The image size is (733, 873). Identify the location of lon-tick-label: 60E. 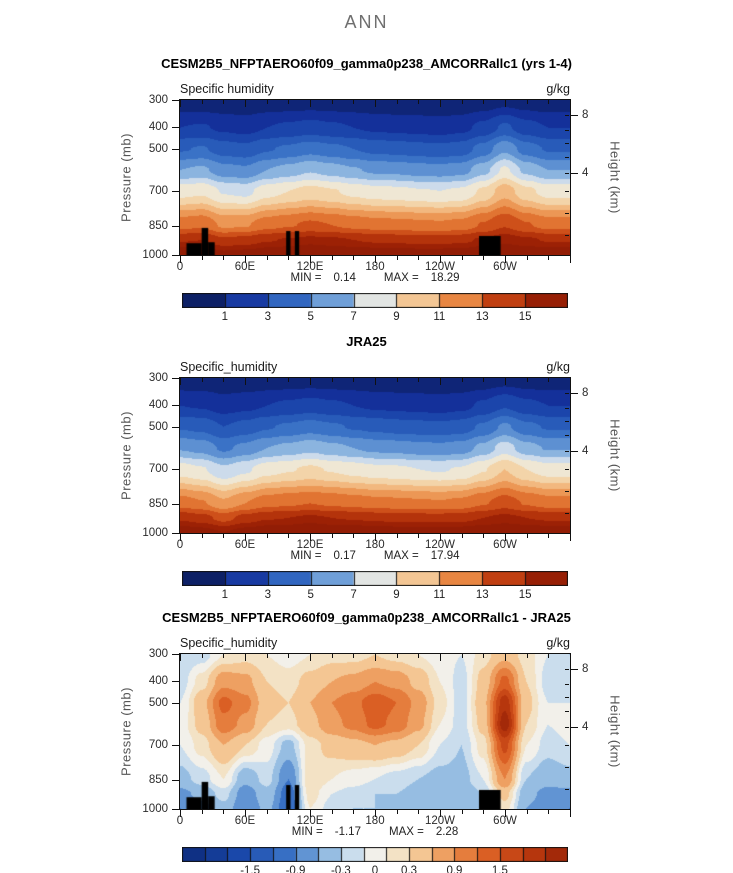
(245, 545).